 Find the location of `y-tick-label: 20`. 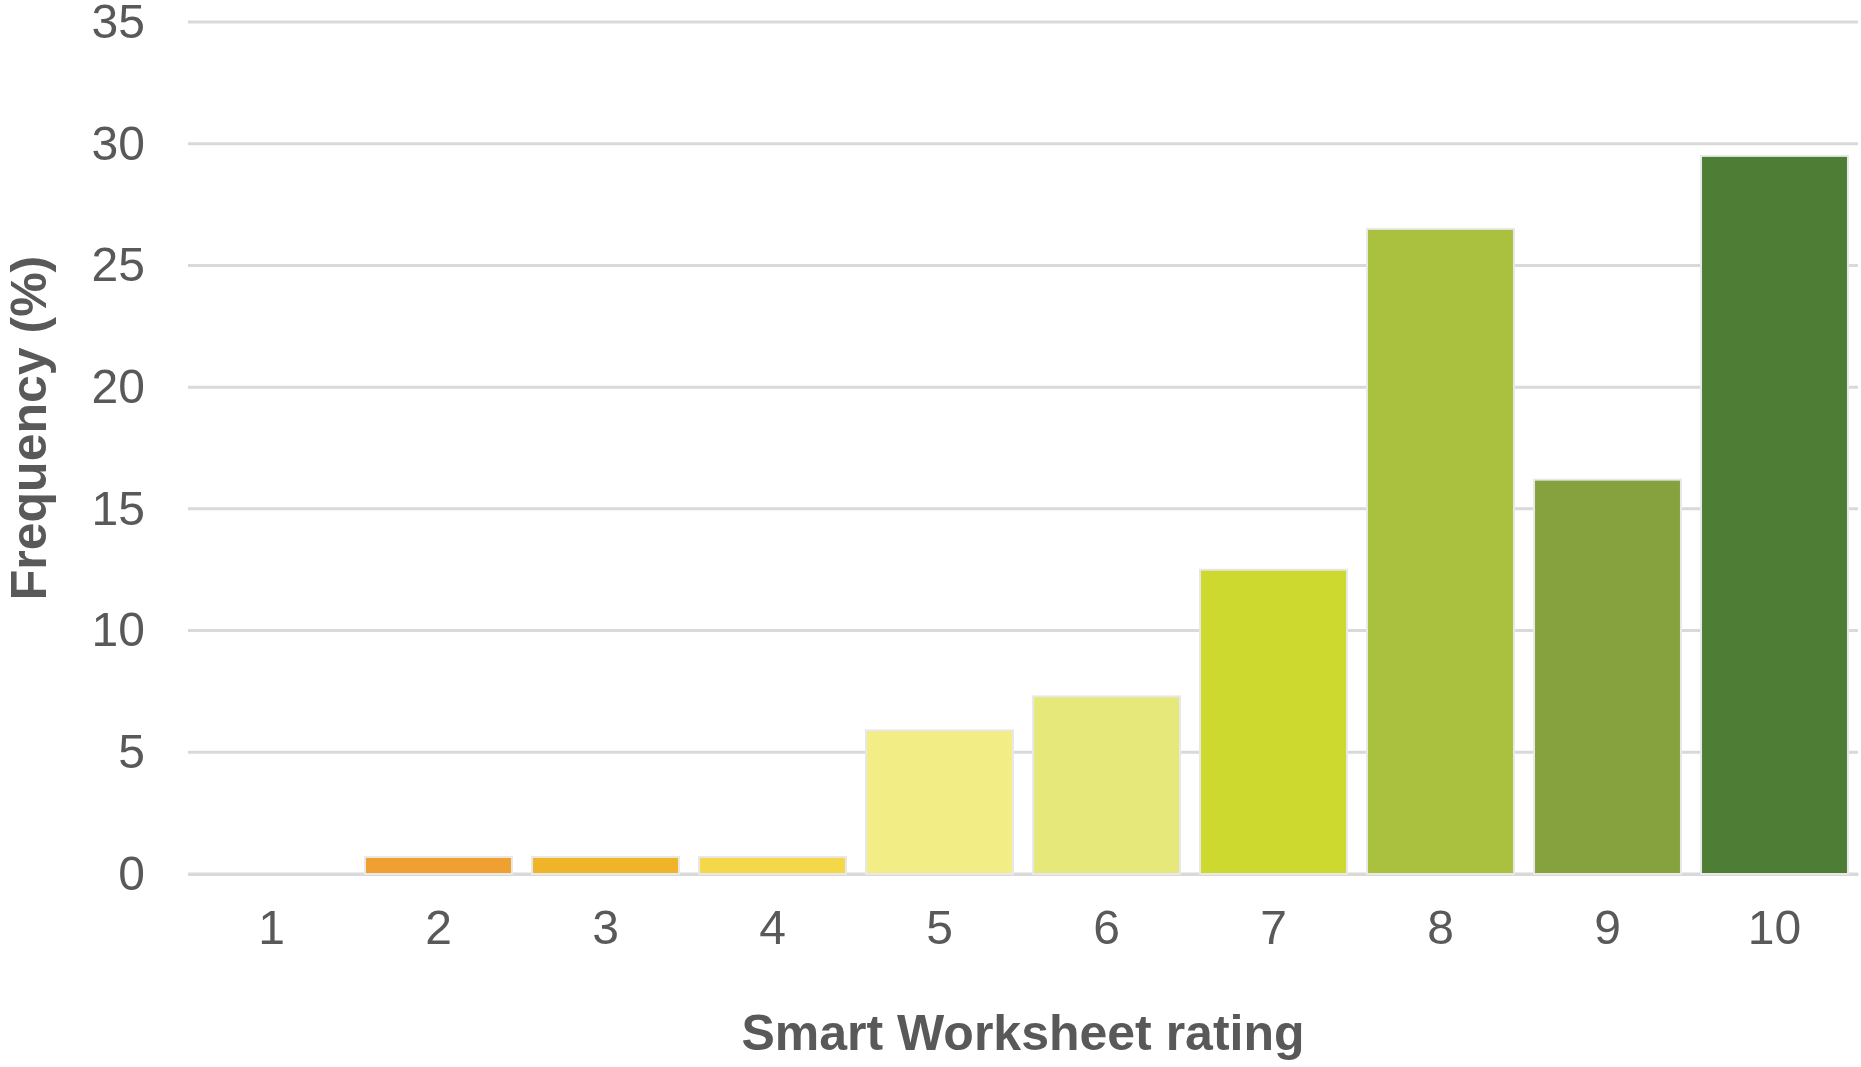

y-tick-label: 20 is located at coordinates (118, 386).